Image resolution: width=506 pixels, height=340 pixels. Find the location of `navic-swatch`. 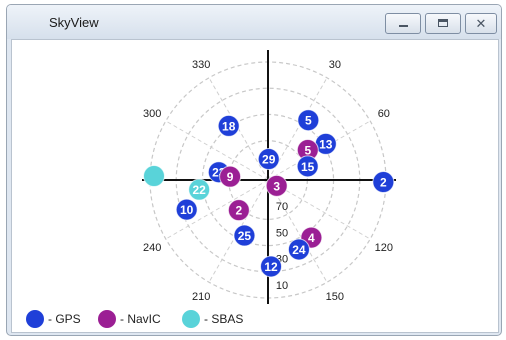

navic-swatch is located at coordinates (107, 319).